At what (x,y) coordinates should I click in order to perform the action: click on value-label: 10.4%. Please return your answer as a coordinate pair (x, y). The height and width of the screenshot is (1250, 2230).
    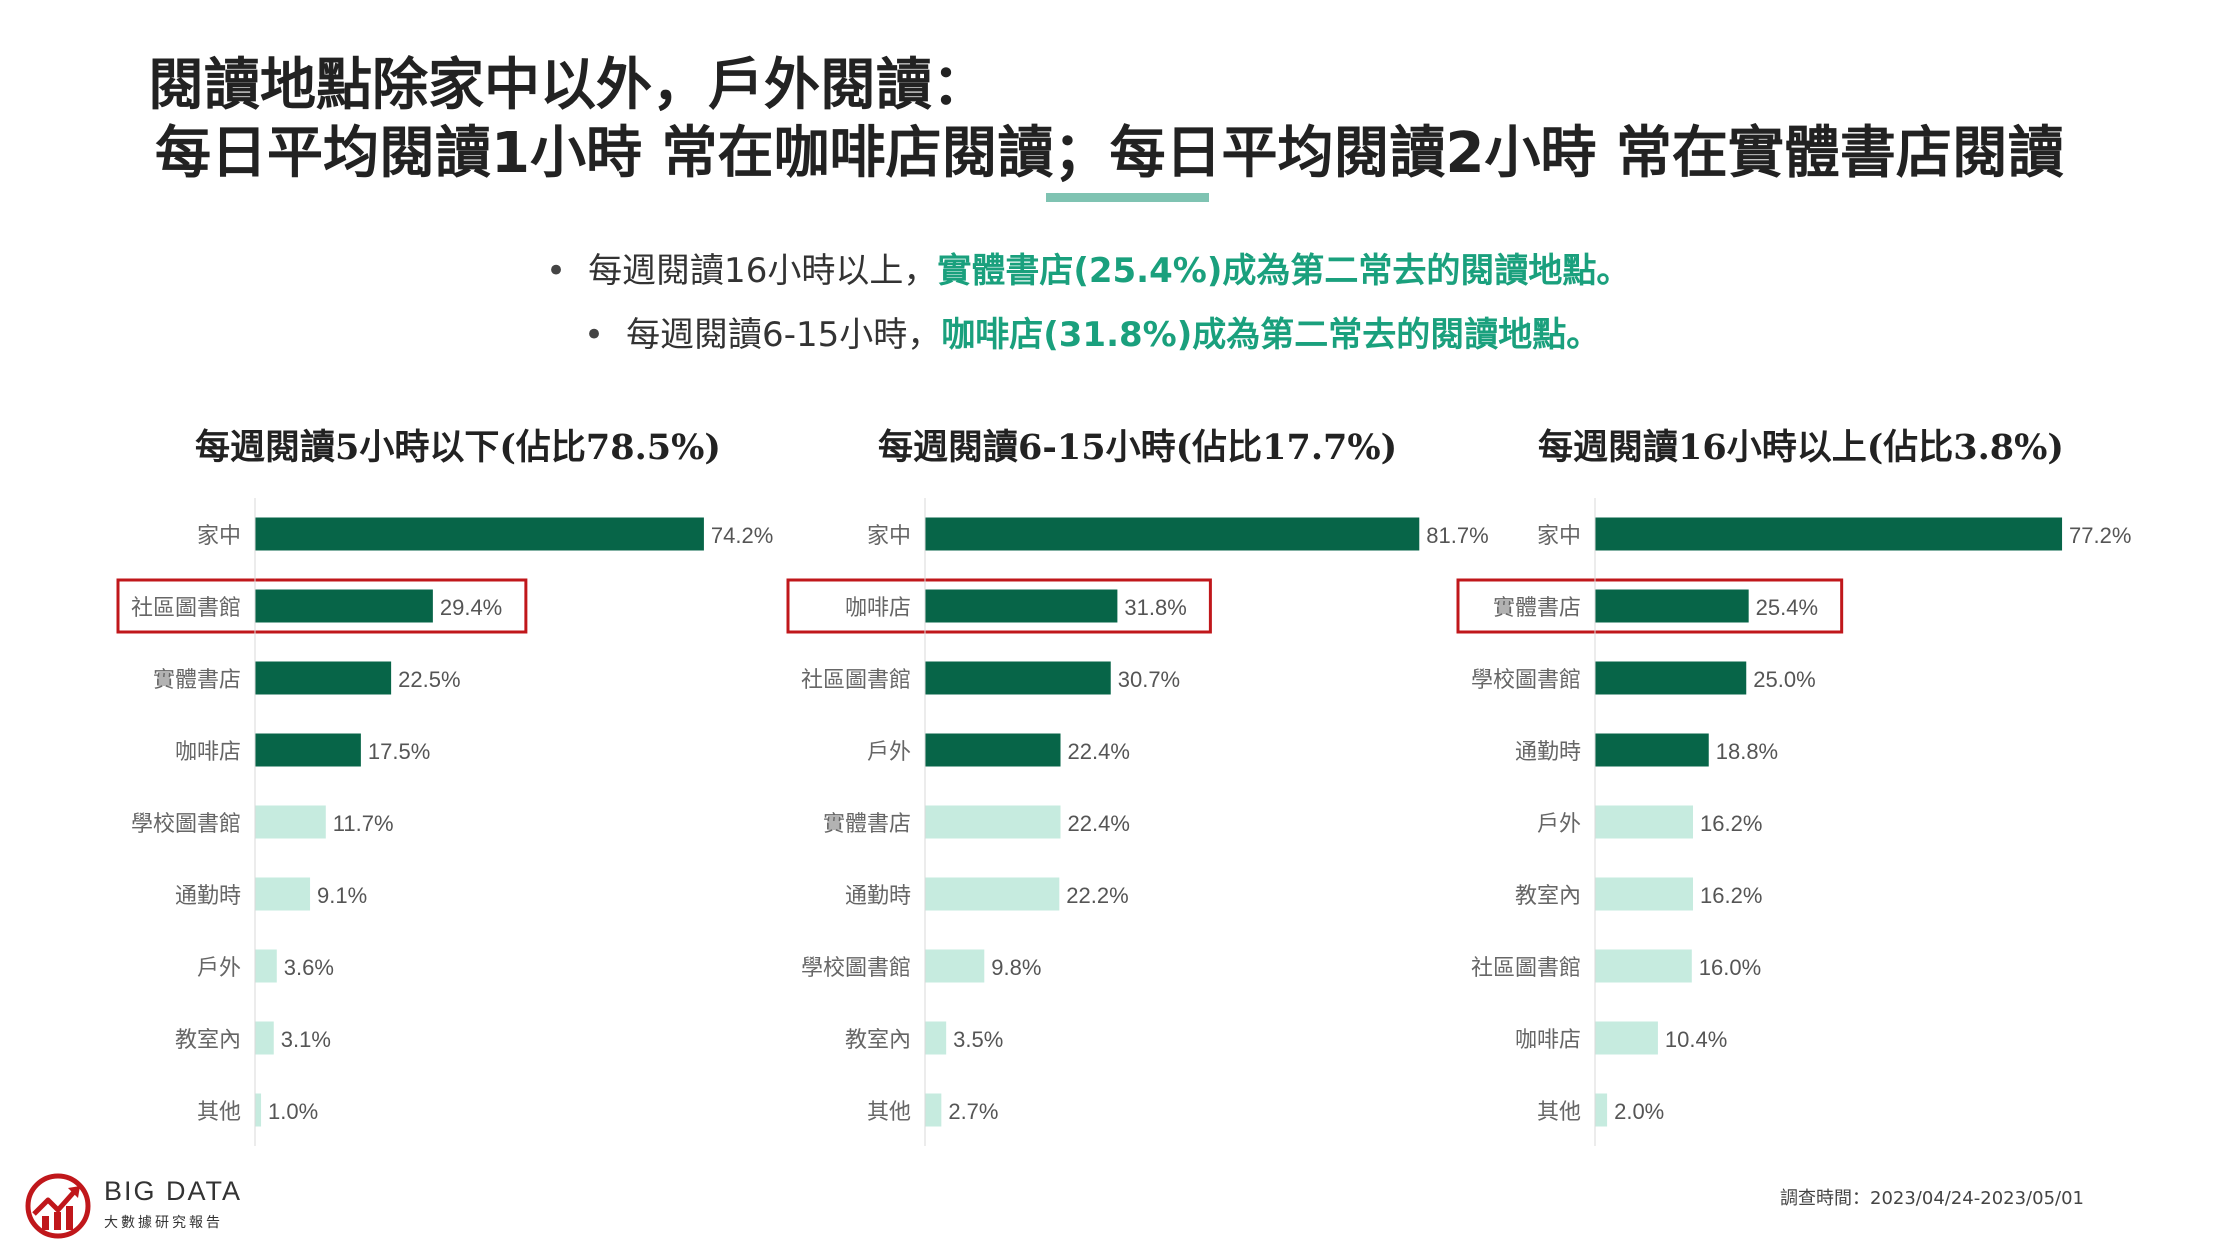
    Looking at the image, I should click on (1696, 1039).